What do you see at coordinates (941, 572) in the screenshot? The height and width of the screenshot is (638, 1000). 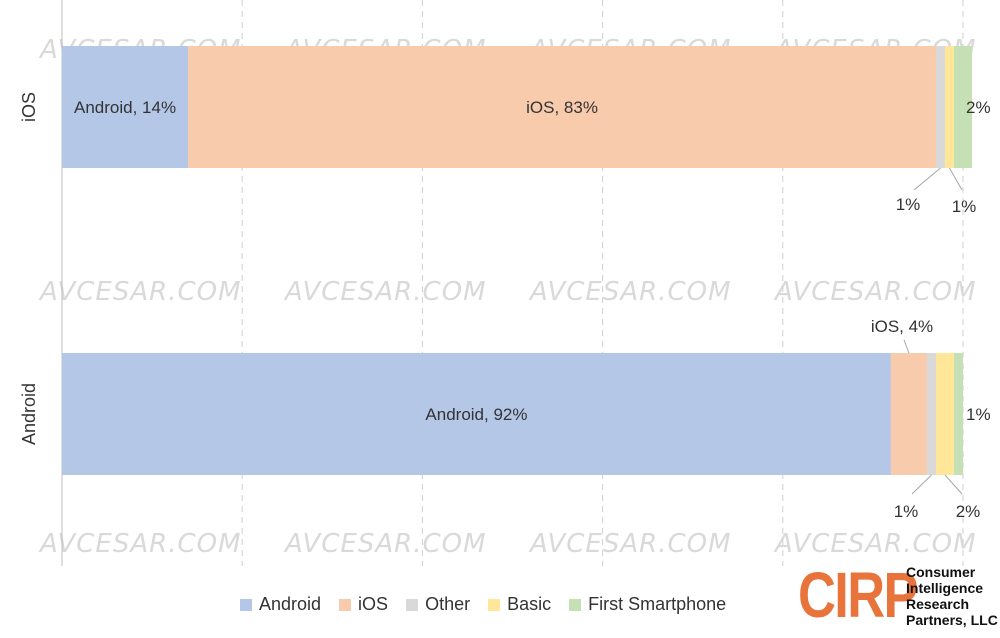 I see `logo-line-1: Consumer` at bounding box center [941, 572].